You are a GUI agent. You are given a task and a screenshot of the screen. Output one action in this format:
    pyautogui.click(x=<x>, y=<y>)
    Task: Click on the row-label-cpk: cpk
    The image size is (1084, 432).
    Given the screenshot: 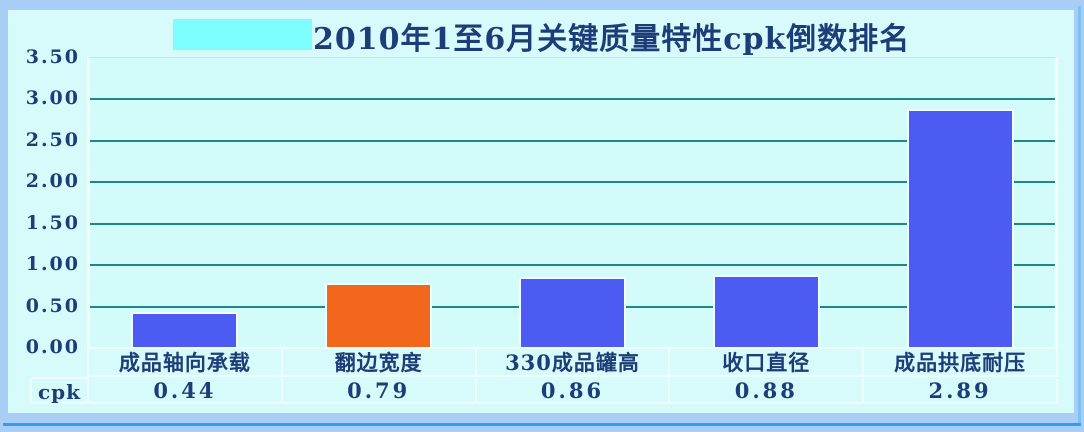 What is the action you would take?
    pyautogui.click(x=60, y=390)
    